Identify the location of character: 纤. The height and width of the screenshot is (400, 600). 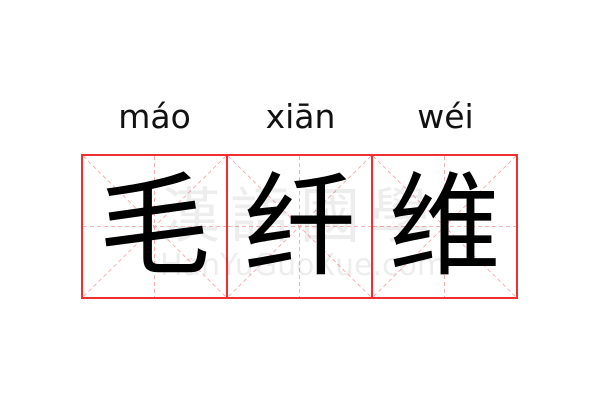
(299, 226).